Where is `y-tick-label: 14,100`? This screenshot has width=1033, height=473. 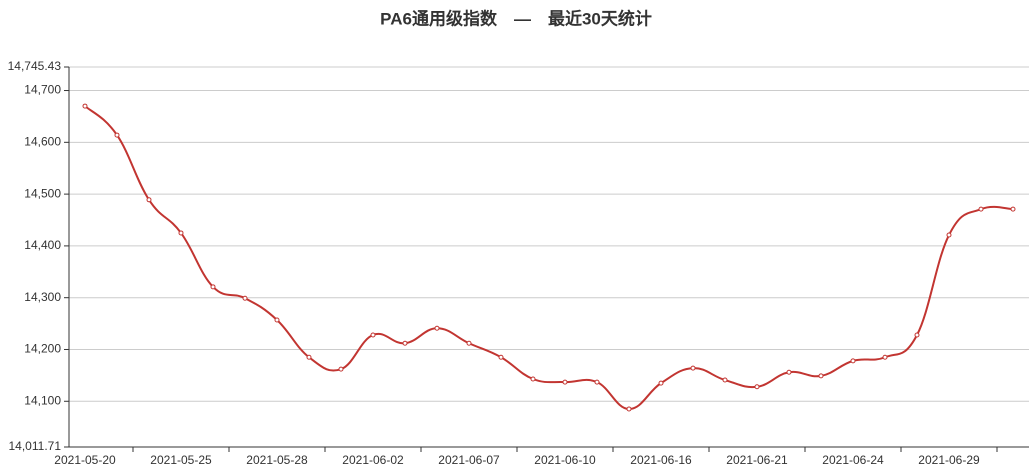 y-tick-label: 14,100 is located at coordinates (42, 400).